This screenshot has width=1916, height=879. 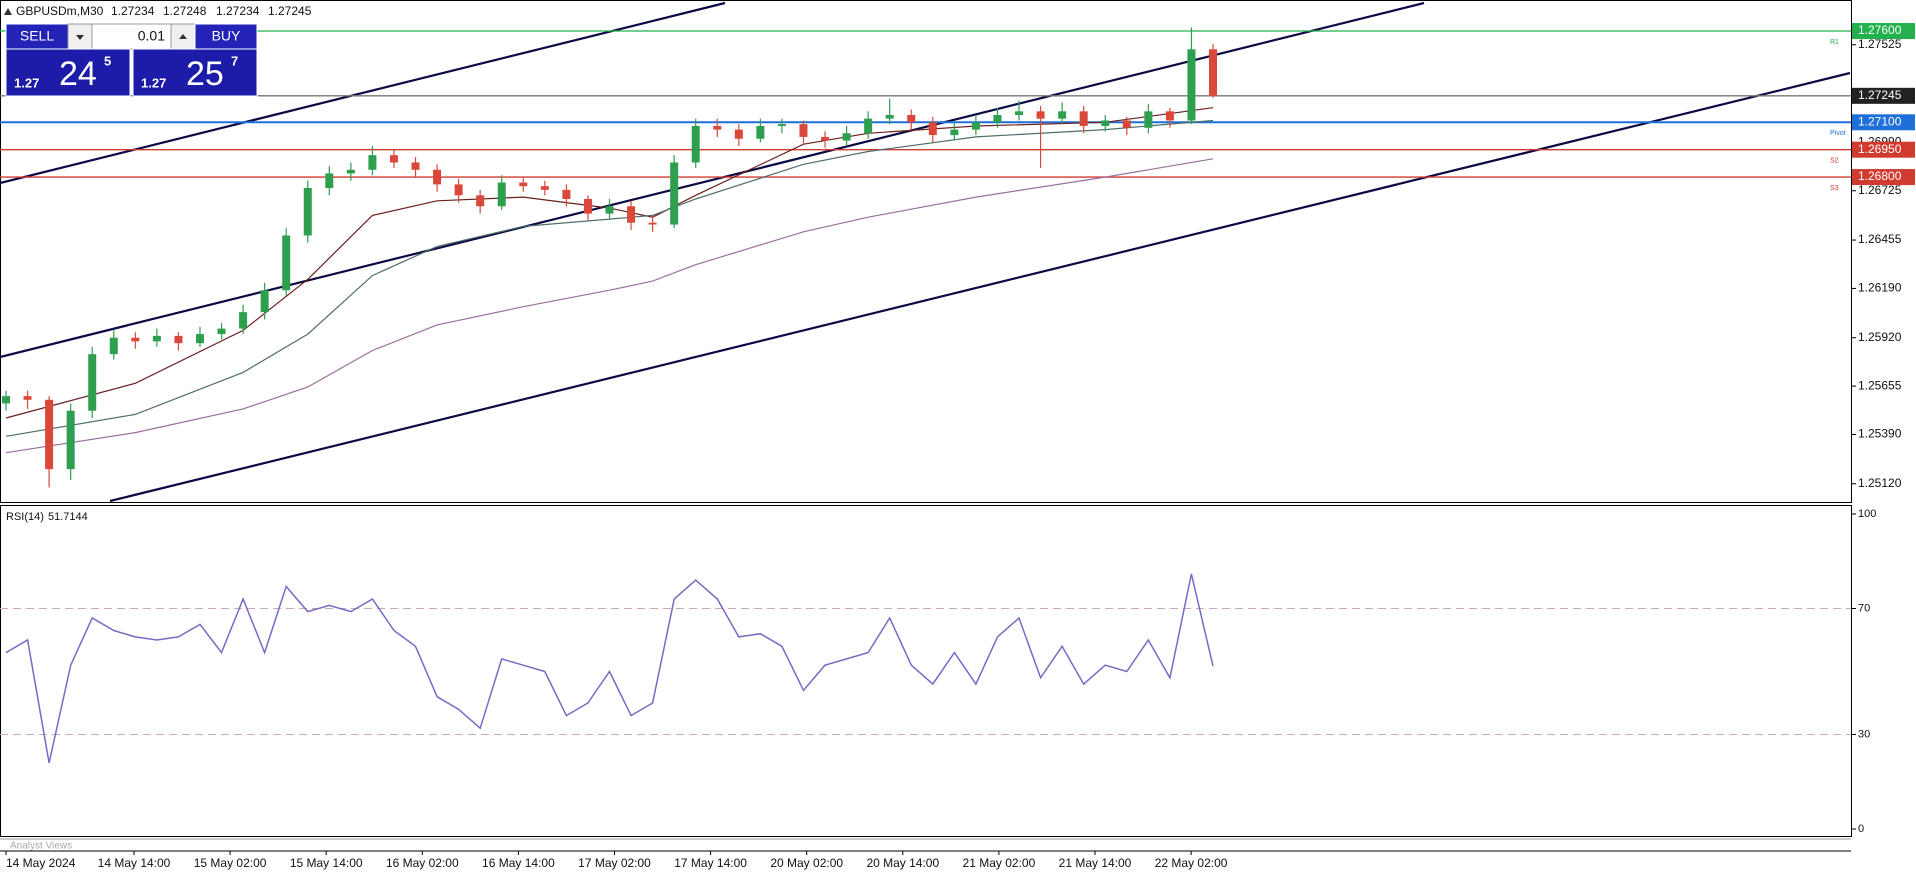 I want to click on buy-price-box, so click(x=195, y=72).